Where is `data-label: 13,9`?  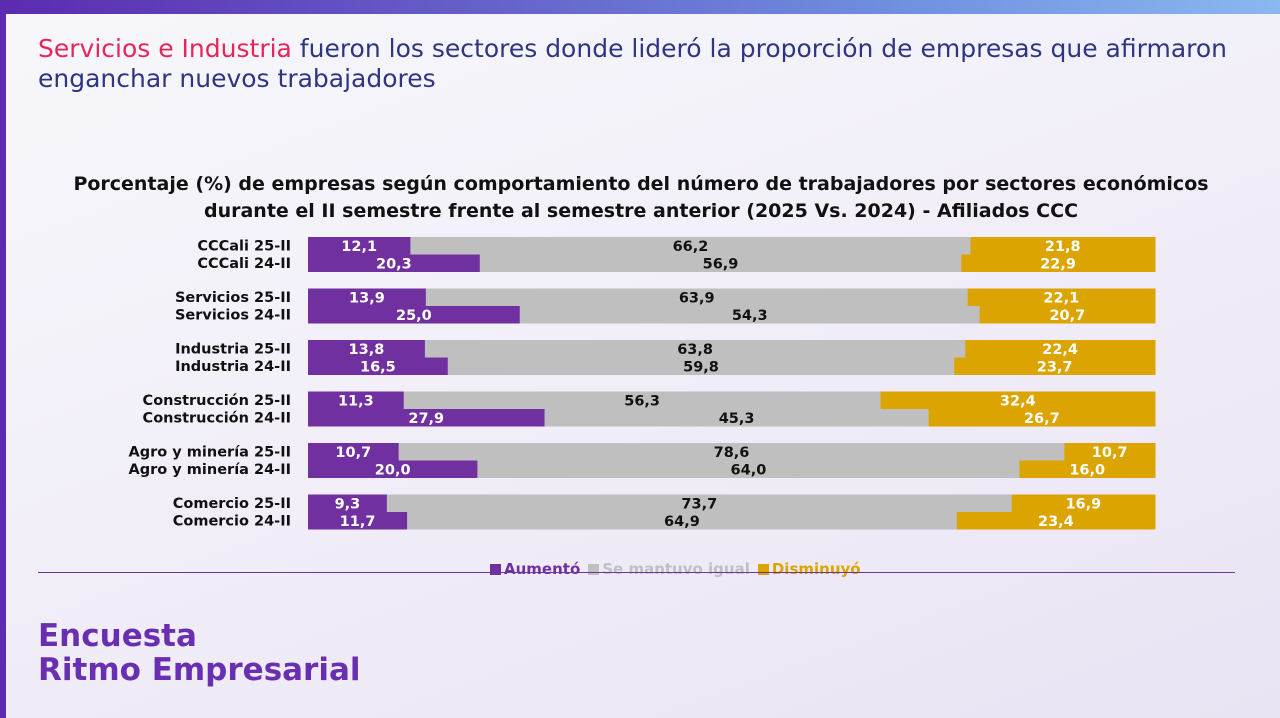 data-label: 13,9 is located at coordinates (367, 299).